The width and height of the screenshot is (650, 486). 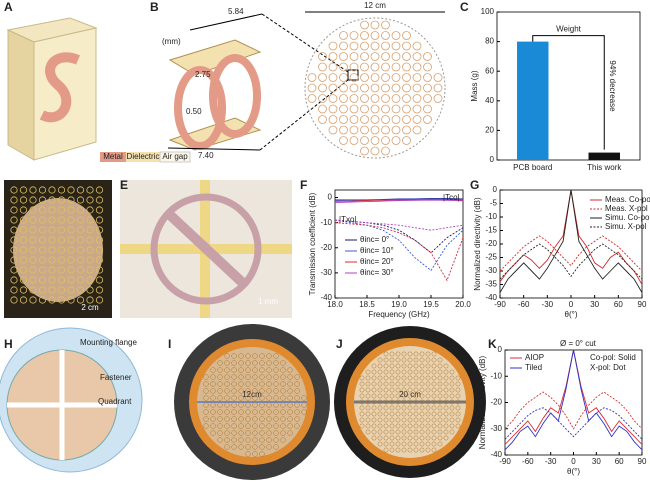 I want to click on panel-a, so click(x=52, y=89).